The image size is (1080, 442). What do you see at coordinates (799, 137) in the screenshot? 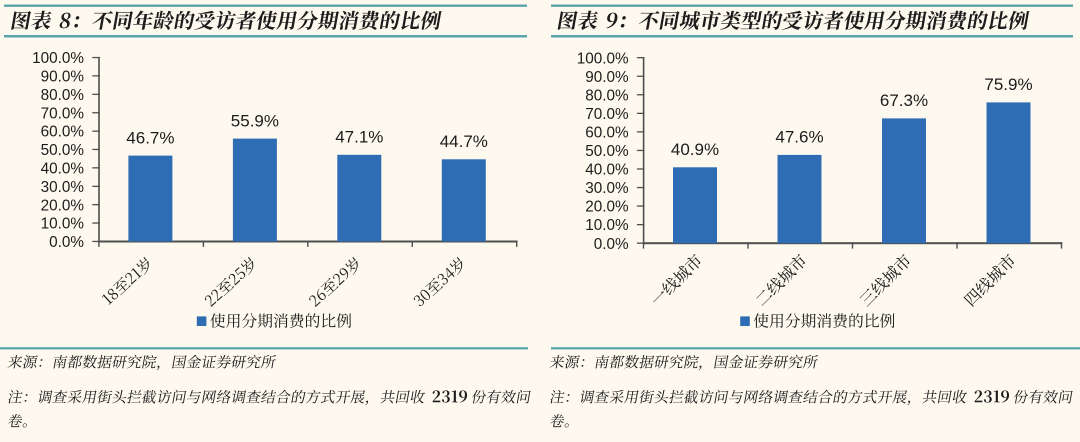
I see `svg-text: 47.6%` at bounding box center [799, 137].